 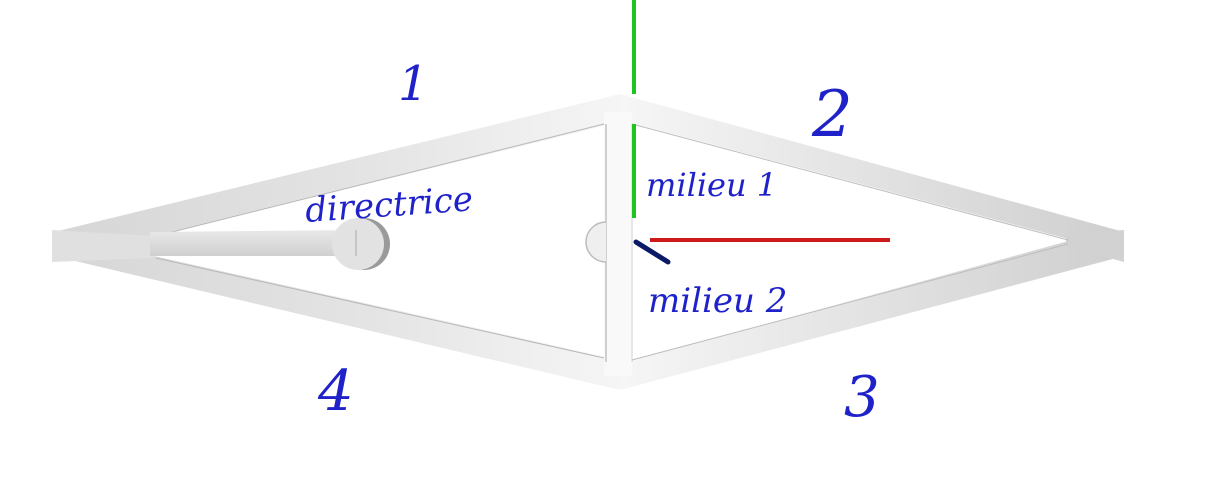 I want to click on label-part-2: 2, so click(x=832, y=115).